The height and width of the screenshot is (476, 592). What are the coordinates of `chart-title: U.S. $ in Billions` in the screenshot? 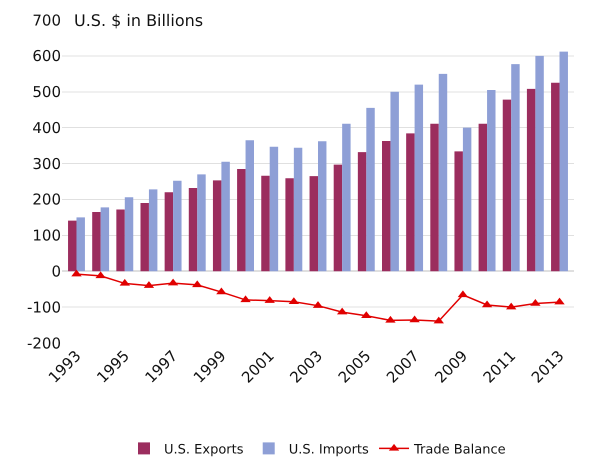 It's located at (139, 20).